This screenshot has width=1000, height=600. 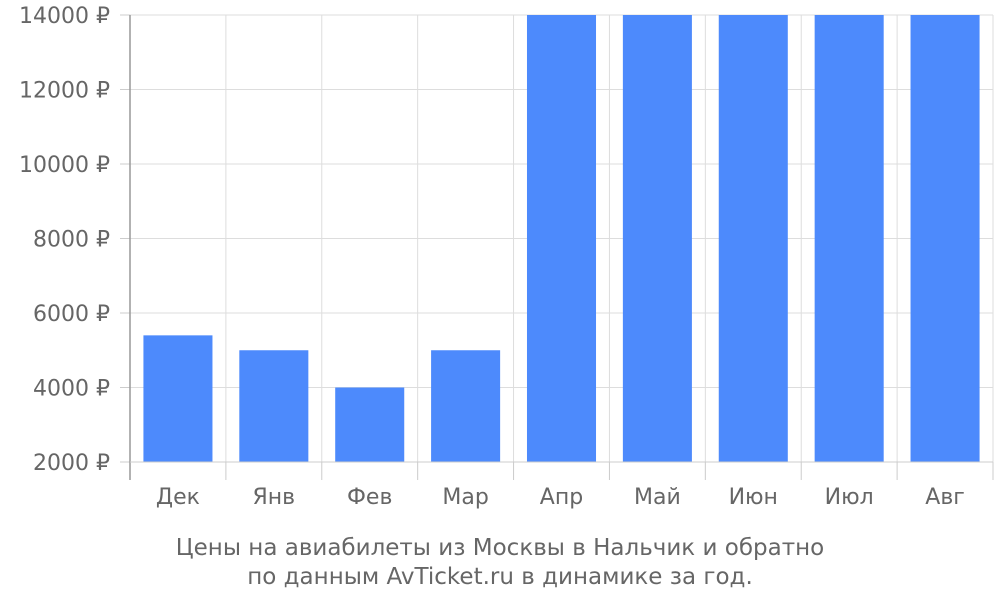 What do you see at coordinates (849, 238) in the screenshot?
I see `bar-Июл` at bounding box center [849, 238].